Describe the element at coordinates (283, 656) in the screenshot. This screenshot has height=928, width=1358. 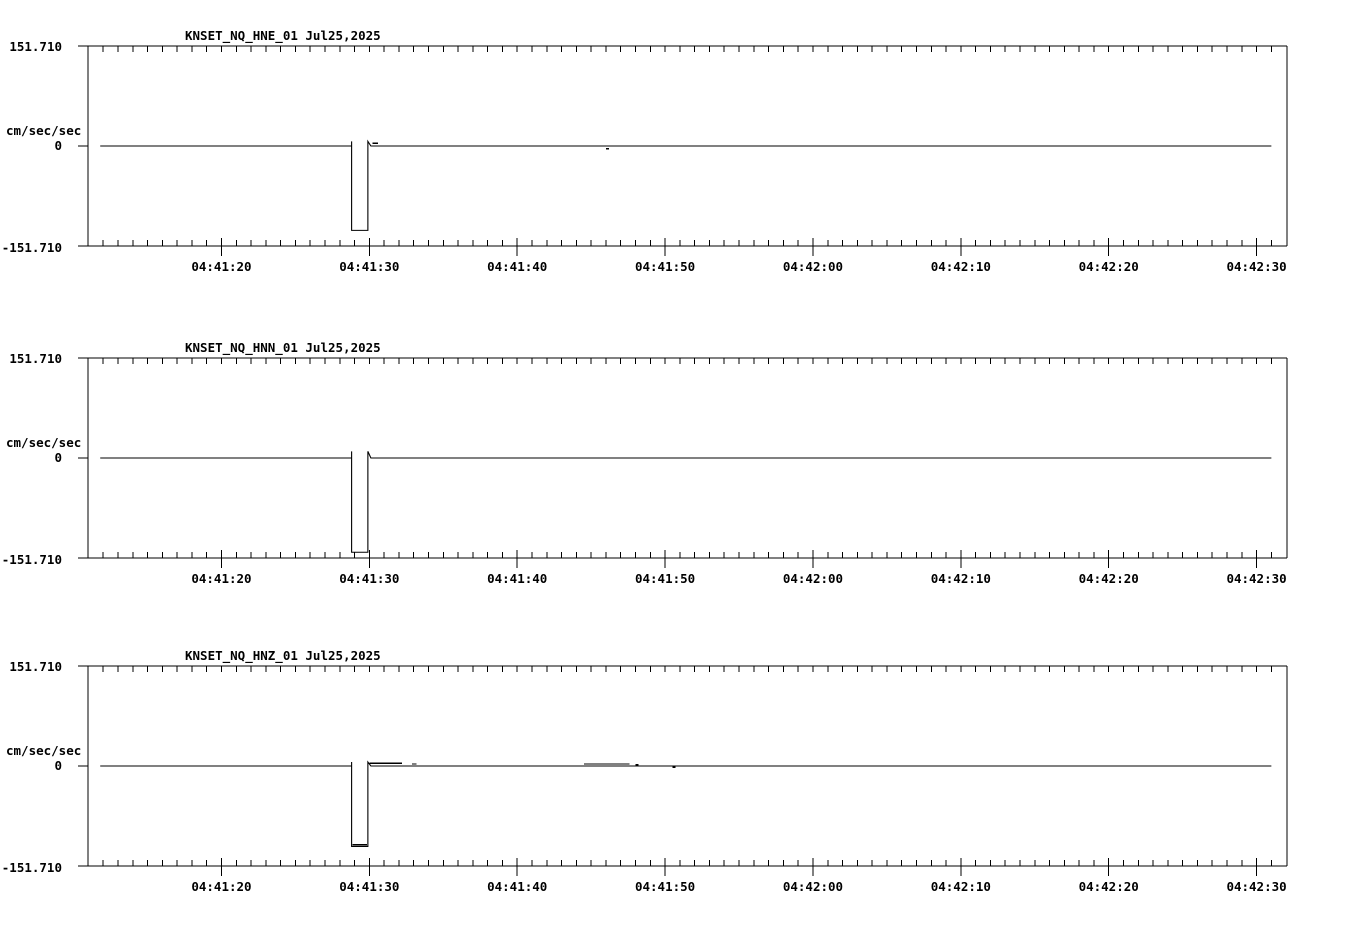
I see `panel-title: KNSET_NQ_HNZ_01 Jul25,2025` at that location.